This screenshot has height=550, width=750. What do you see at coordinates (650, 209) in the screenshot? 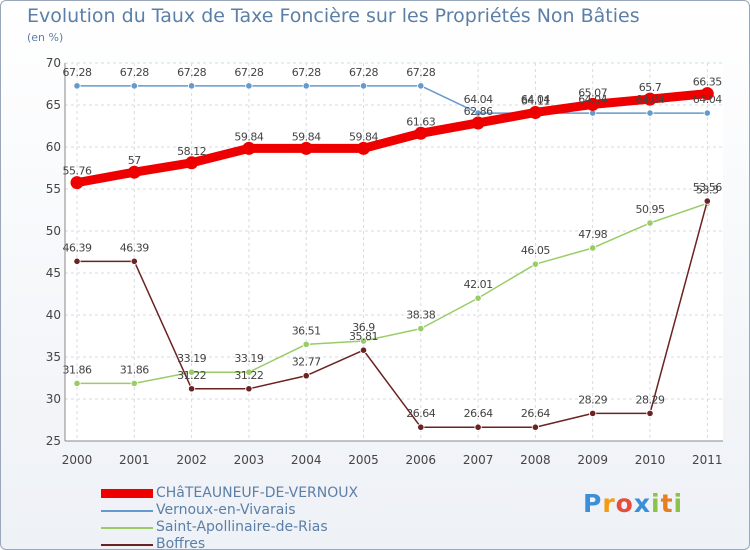
I see `data-label: 50.95` at bounding box center [650, 209].